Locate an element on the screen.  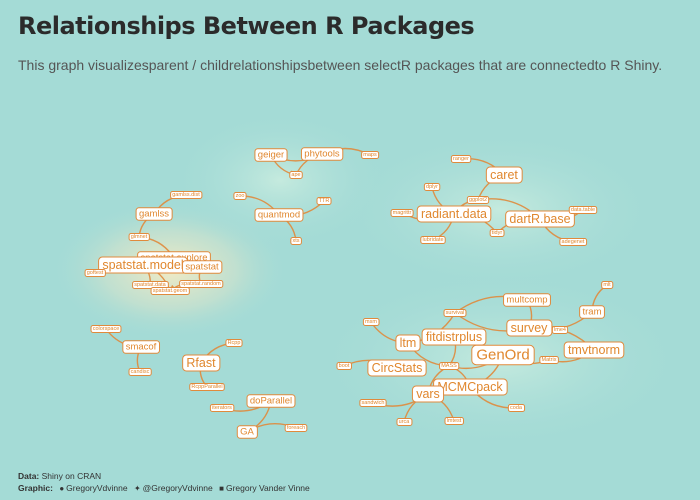
node-label: quantmod is located at coordinates (279, 215).